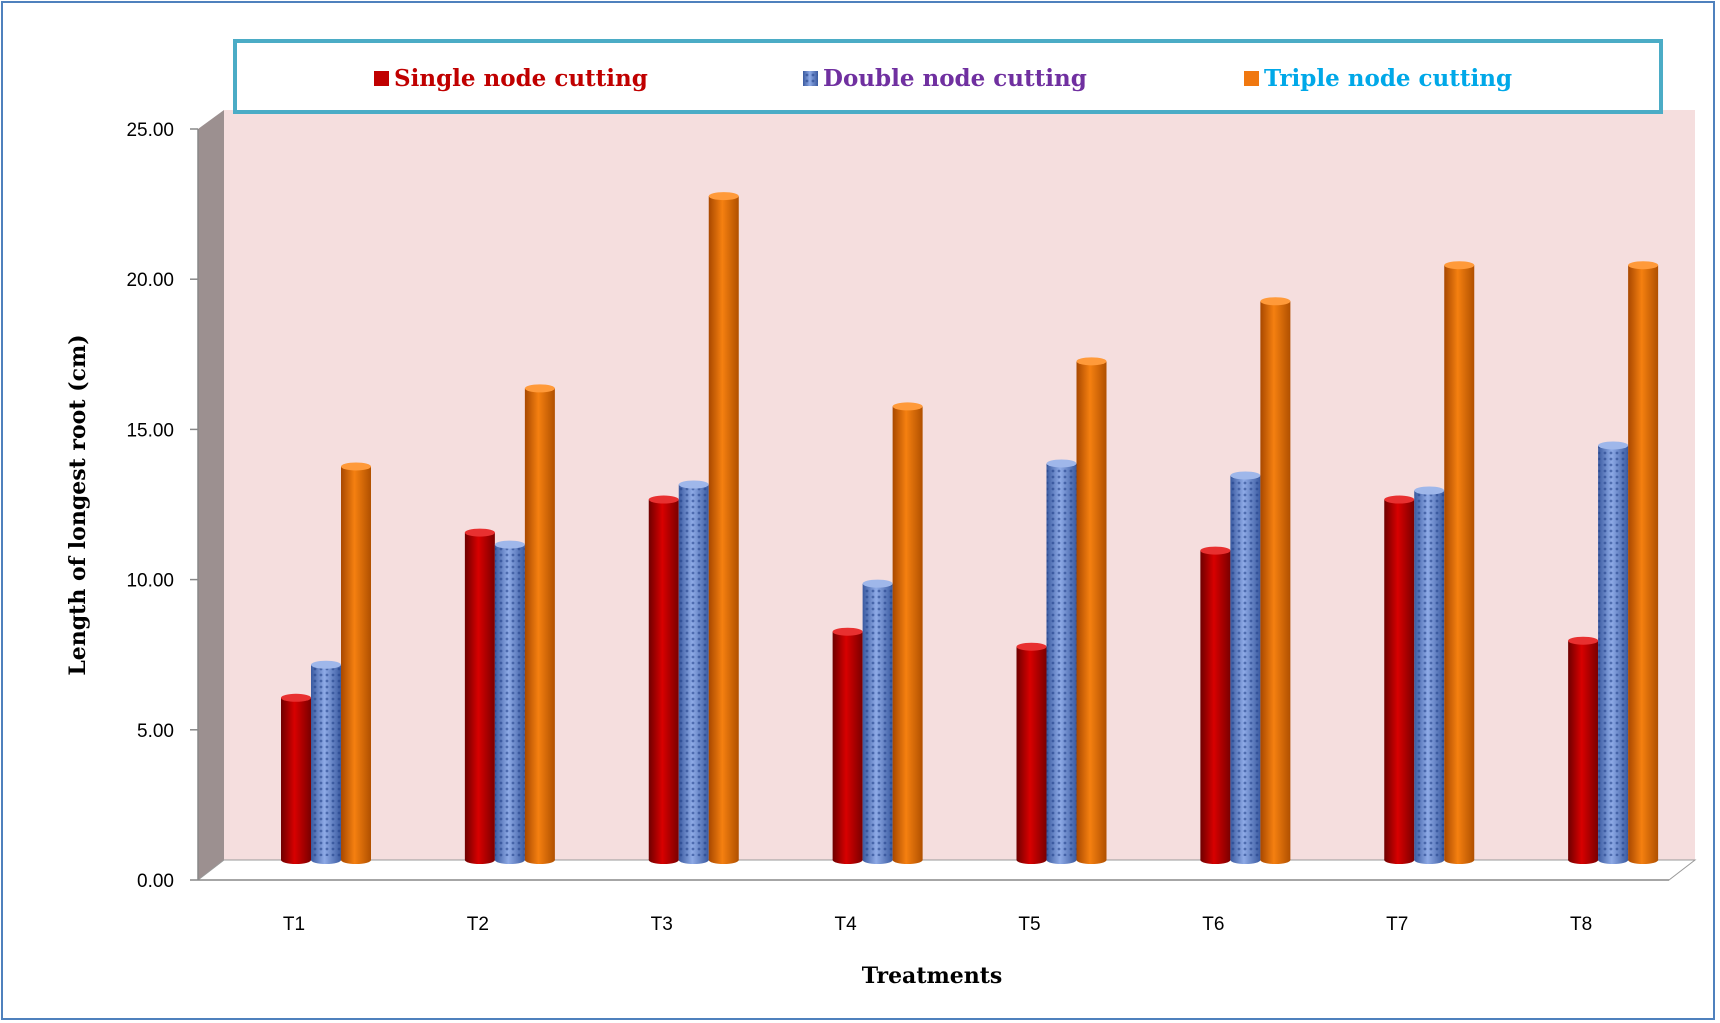 This screenshot has width=1720, height=1023. I want to click on bar-triple-t5, so click(1091, 610).